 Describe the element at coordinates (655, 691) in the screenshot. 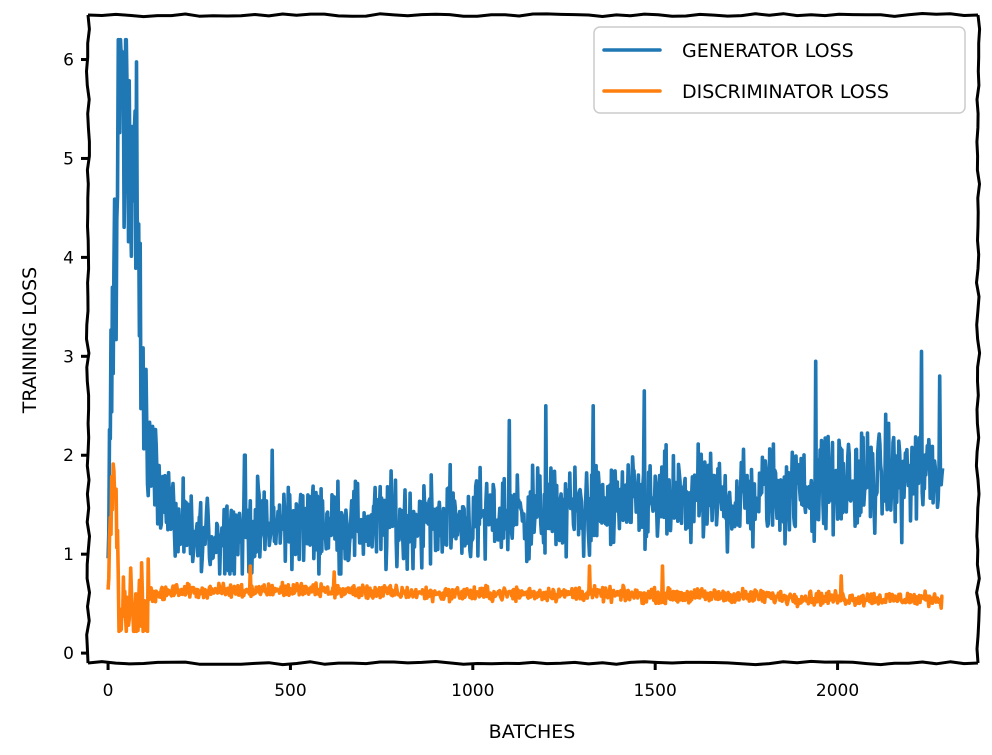

I see `x-tick-label: 1500` at that location.